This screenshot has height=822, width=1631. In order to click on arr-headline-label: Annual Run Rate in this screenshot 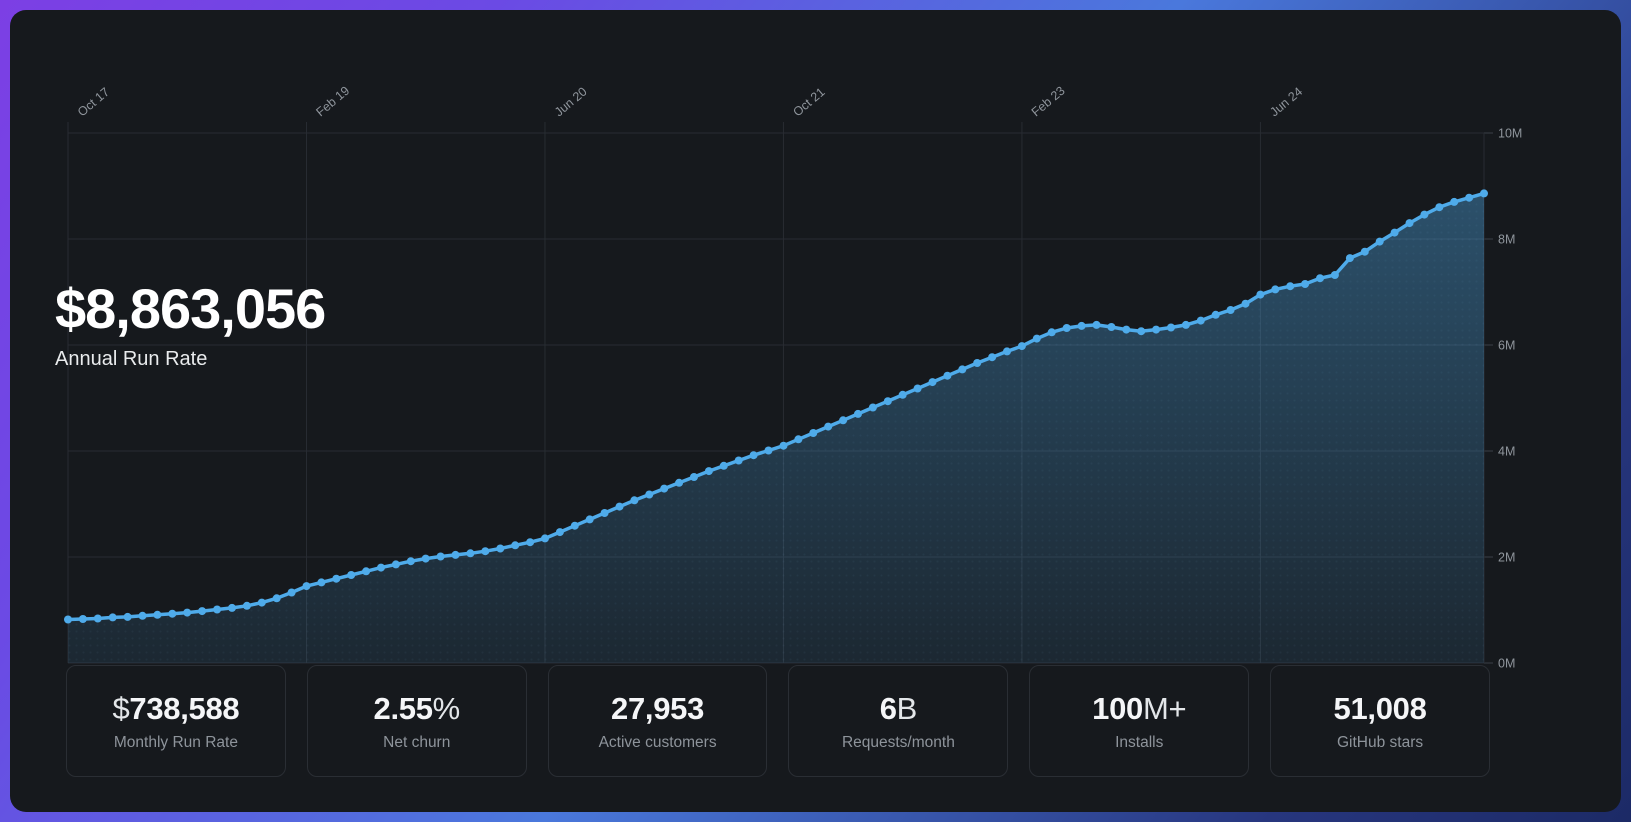, I will do `click(131, 358)`.